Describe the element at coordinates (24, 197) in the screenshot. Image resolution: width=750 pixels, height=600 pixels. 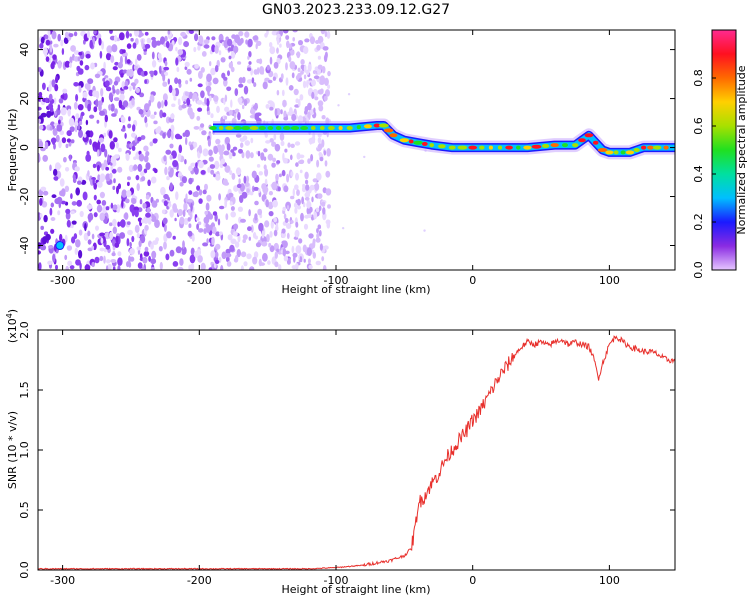
I see `spectrogram-ytick-label: -20` at that location.